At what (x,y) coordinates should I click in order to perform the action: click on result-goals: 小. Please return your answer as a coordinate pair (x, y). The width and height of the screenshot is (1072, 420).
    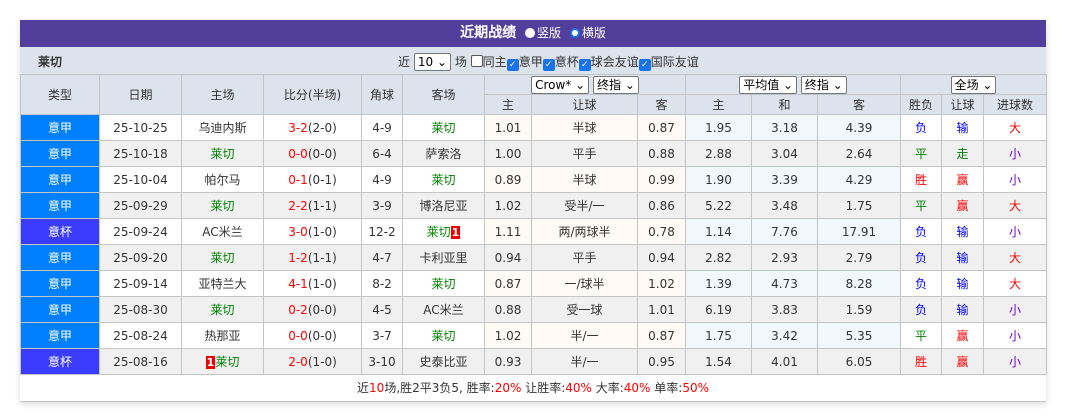
    Looking at the image, I should click on (1015, 335).